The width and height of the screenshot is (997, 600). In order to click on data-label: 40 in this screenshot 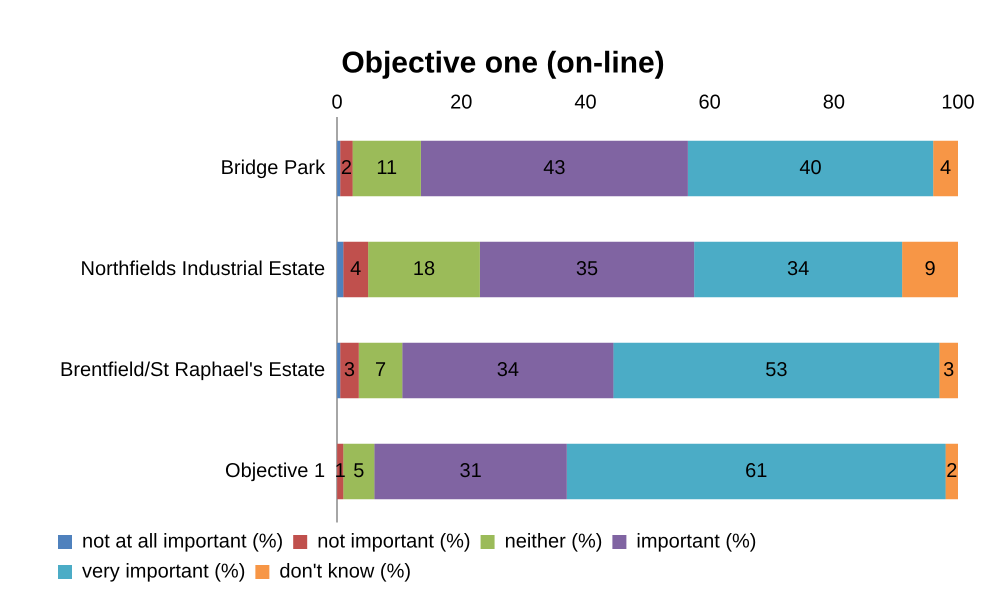, I will do `click(810, 168)`.